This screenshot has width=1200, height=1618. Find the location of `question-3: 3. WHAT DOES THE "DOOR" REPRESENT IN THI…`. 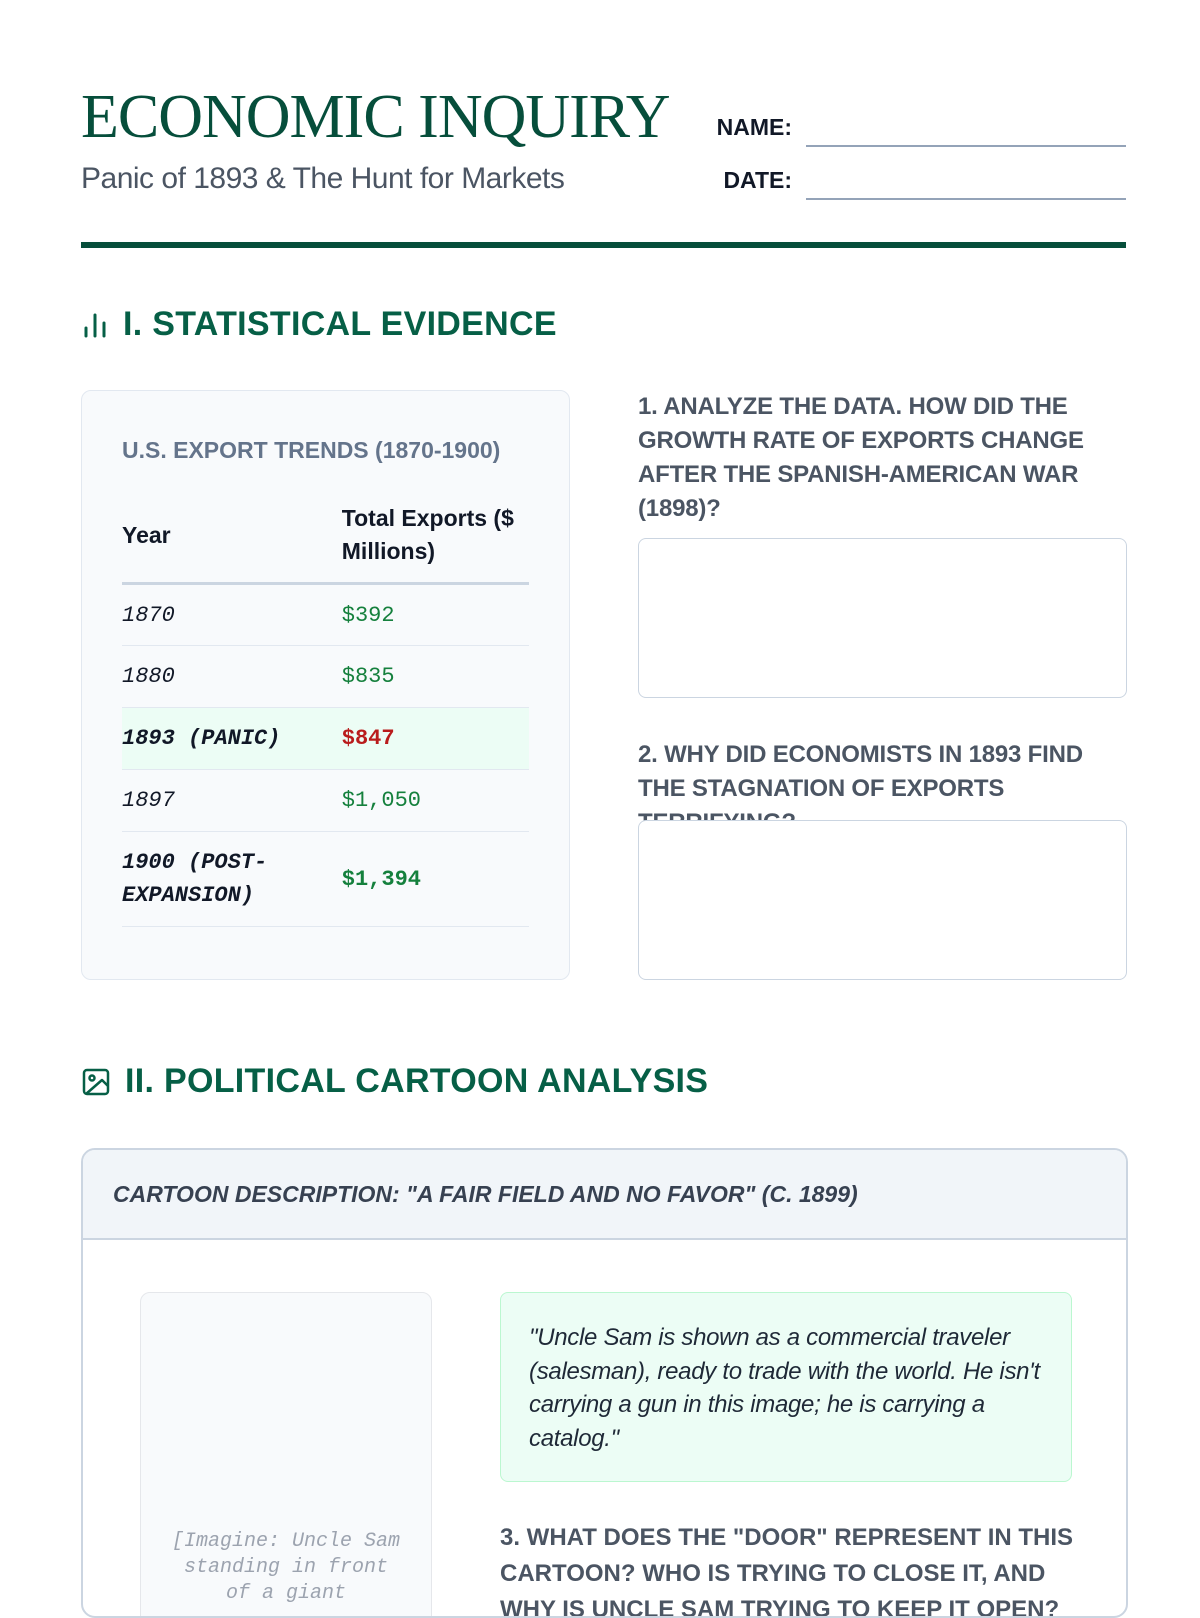

question-3: 3. WHAT DOES THE "DOOR" REPRESENT IN THI… is located at coordinates (787, 1571).